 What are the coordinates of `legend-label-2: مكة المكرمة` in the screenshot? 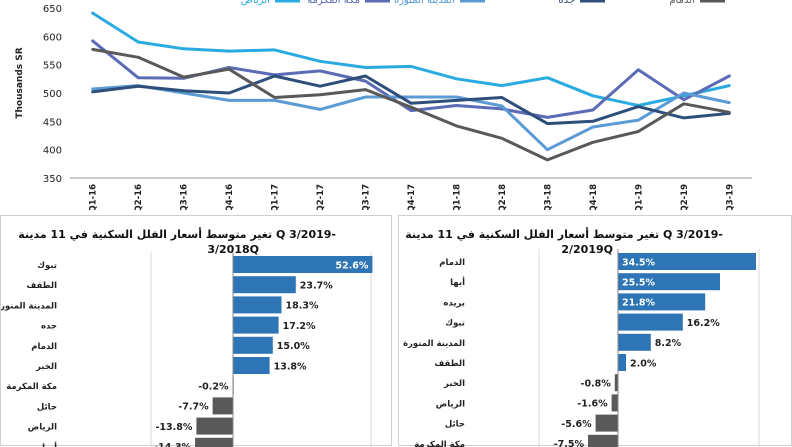 It's located at (333, 3).